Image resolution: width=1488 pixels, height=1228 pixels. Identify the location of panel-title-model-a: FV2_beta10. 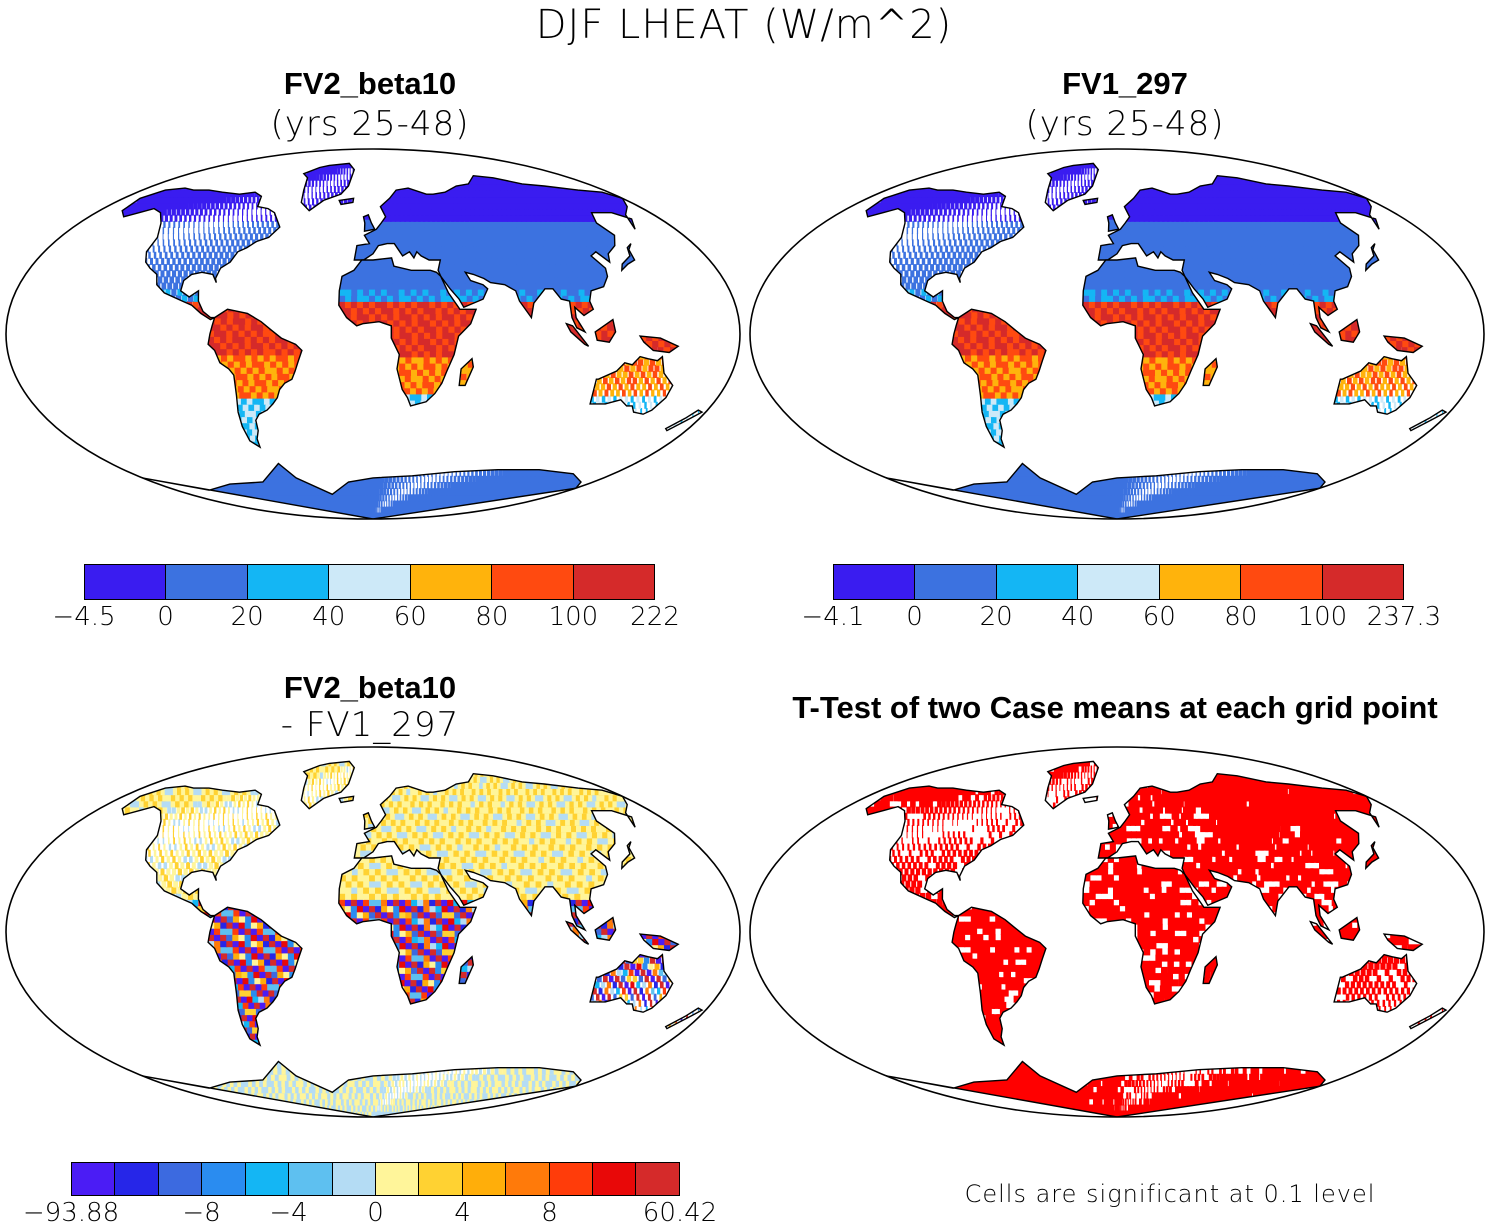
(370, 84).